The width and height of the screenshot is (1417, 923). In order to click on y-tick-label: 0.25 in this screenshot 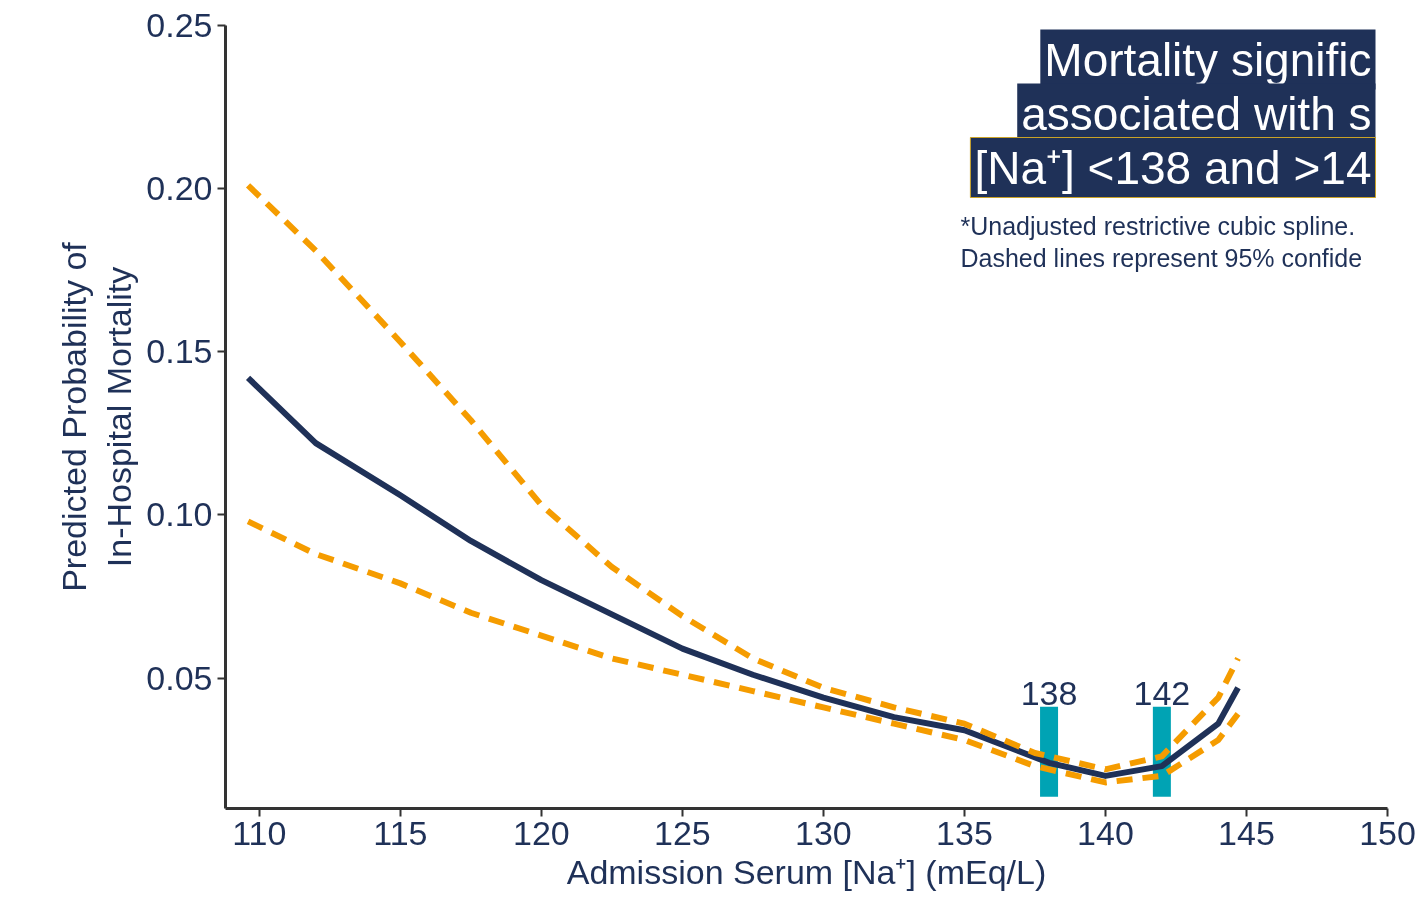, I will do `click(179, 25)`.